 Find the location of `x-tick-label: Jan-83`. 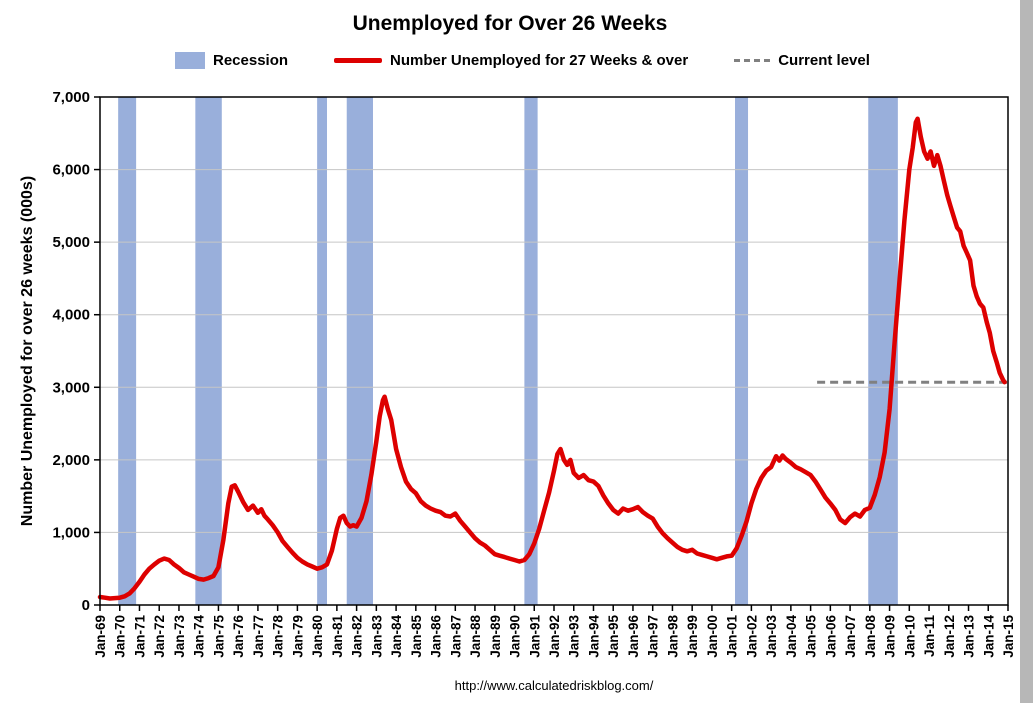

x-tick-label: Jan-83 is located at coordinates (376, 636).